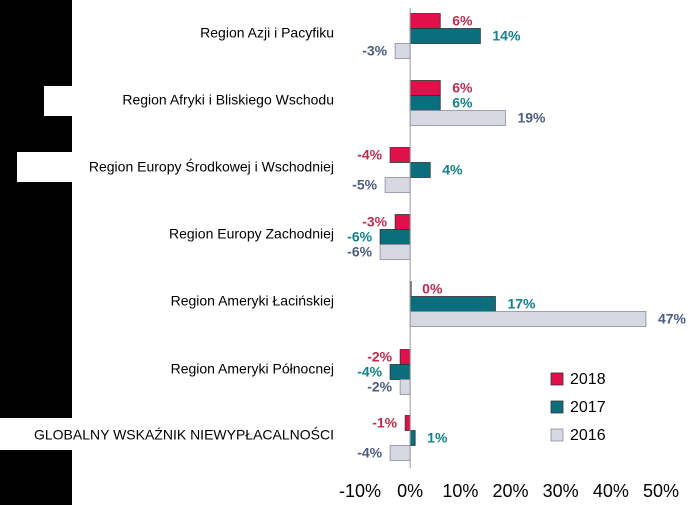  What do you see at coordinates (672, 319) in the screenshot?
I see `data-label-2016: 47%` at bounding box center [672, 319].